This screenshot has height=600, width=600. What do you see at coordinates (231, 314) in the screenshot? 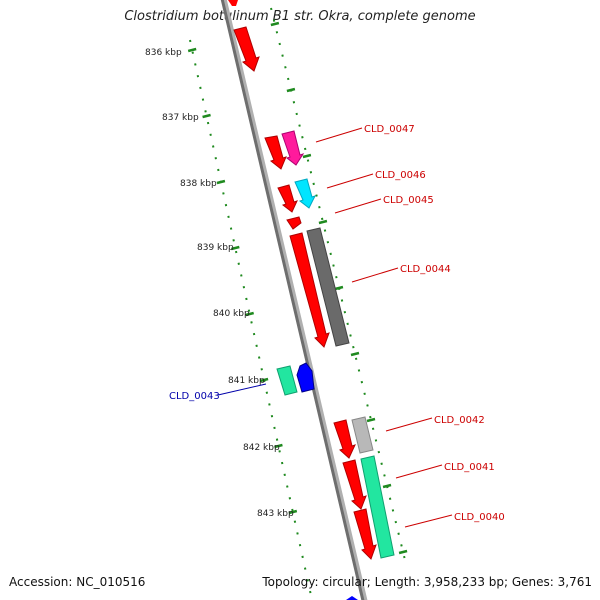
I see `tick-label-840: 840 kbp` at bounding box center [231, 314].